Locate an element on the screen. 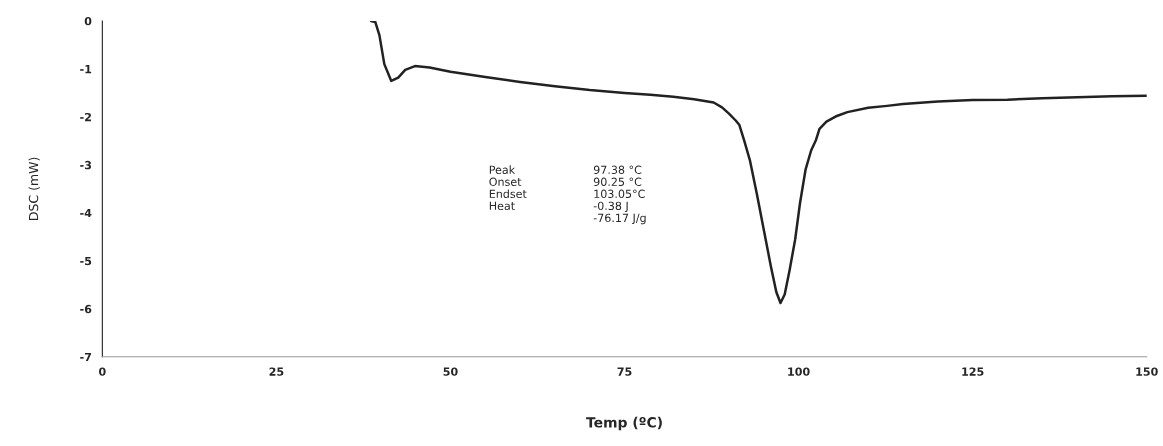  y-tick-label: -2 is located at coordinates (85, 117).